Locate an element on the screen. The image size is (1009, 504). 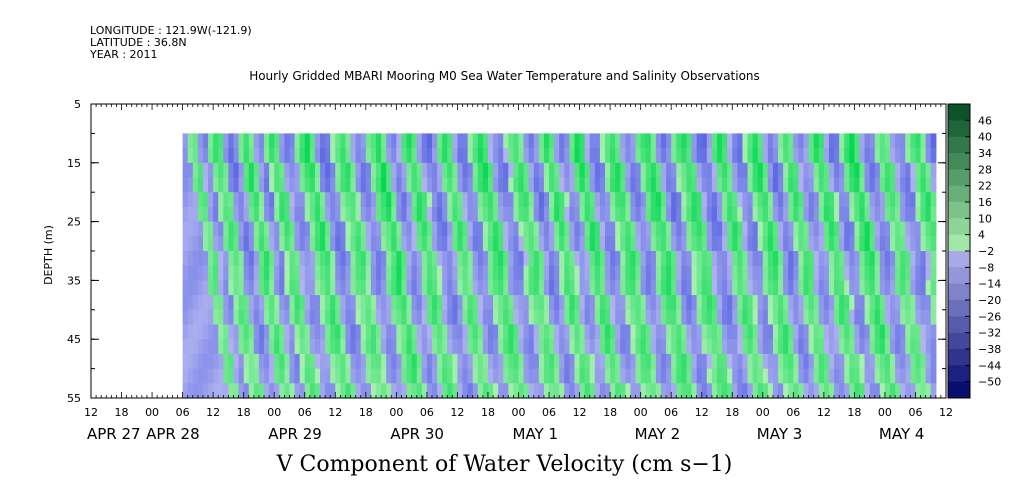
y-tick-label: 5 is located at coordinates (77, 104).